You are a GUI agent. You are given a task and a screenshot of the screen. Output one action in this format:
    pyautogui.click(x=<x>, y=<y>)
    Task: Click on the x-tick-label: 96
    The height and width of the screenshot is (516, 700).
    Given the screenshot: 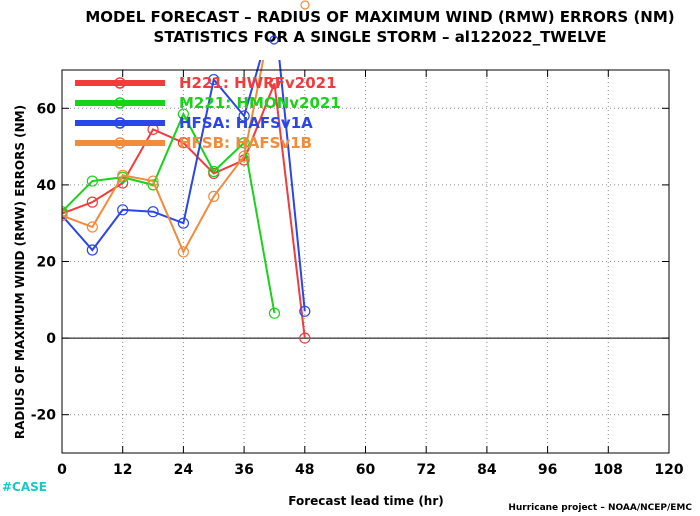 What is the action you would take?
    pyautogui.click(x=547, y=470)
    